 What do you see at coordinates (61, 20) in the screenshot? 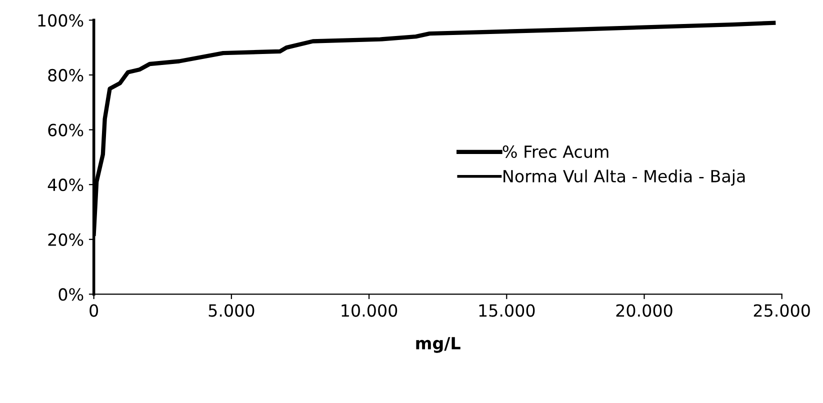
I see `y-tick-label: 100%` at bounding box center [61, 20].